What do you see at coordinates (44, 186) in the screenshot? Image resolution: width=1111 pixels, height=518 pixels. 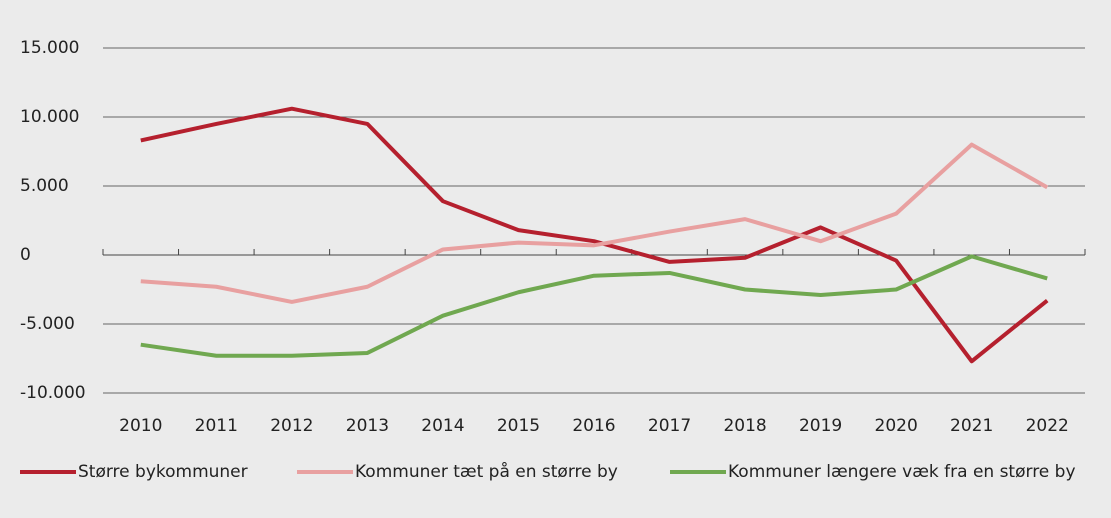 I see `y-tick-label: 5.000` at bounding box center [44, 186].